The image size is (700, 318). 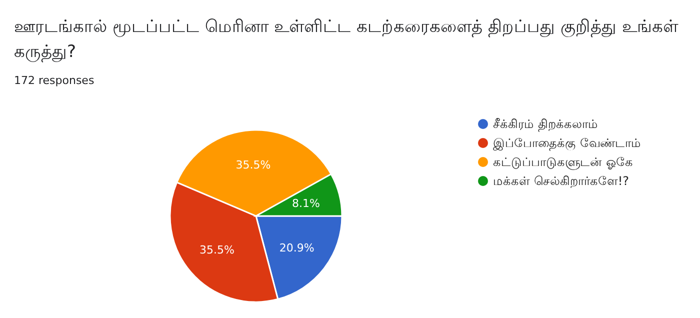 What do you see at coordinates (561, 181) in the screenshot?
I see `legend-label: மக்கள் செல்கிறார்களே!?` at bounding box center [561, 181].